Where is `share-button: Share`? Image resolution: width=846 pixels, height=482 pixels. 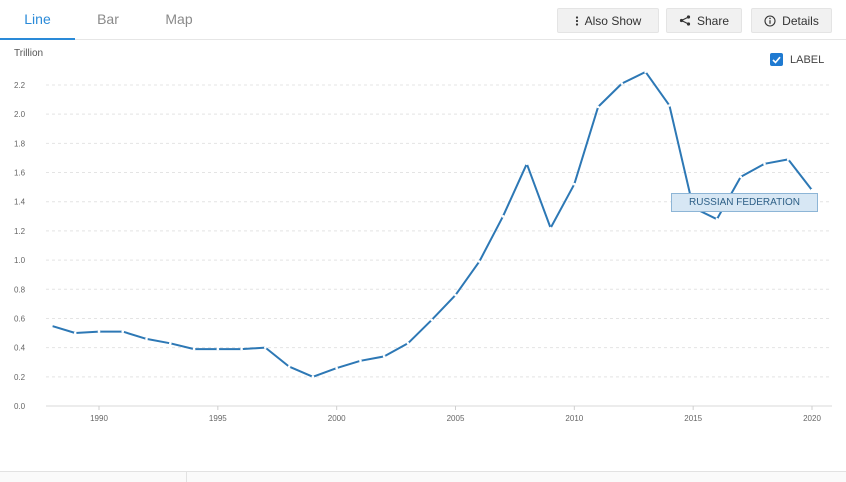 share-button: Share is located at coordinates (704, 20).